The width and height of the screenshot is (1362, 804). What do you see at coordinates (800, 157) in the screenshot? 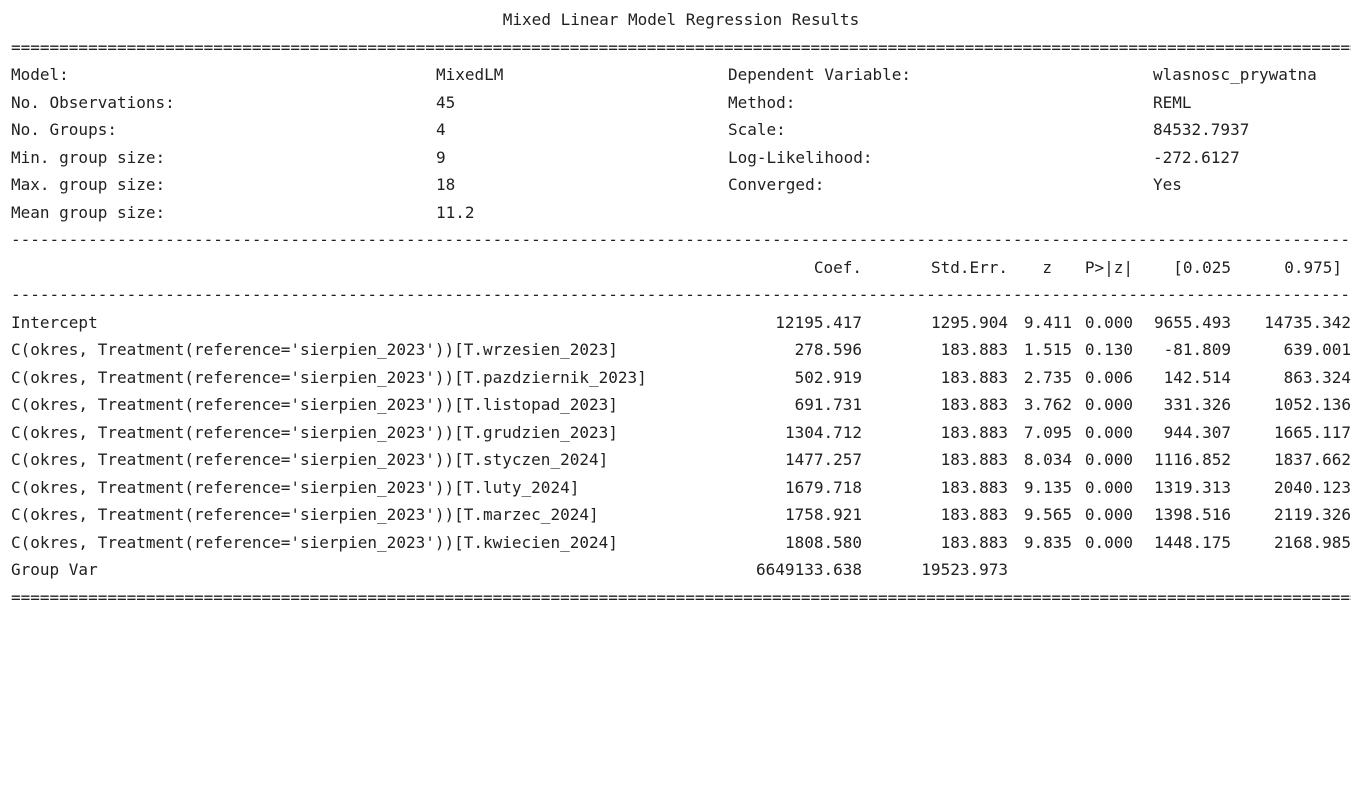
I see `summary-label-right: Log-Likelihood:` at bounding box center [800, 157].